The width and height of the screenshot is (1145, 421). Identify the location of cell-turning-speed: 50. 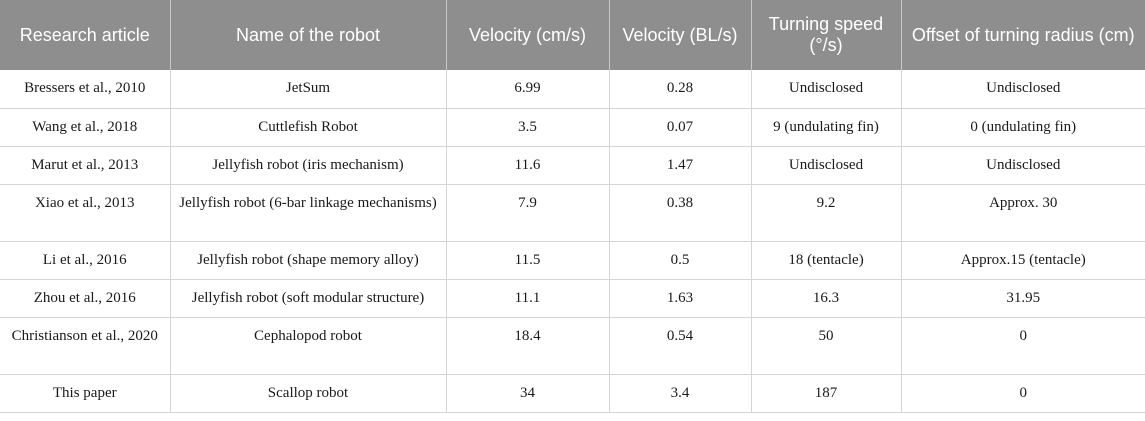
(826, 346).